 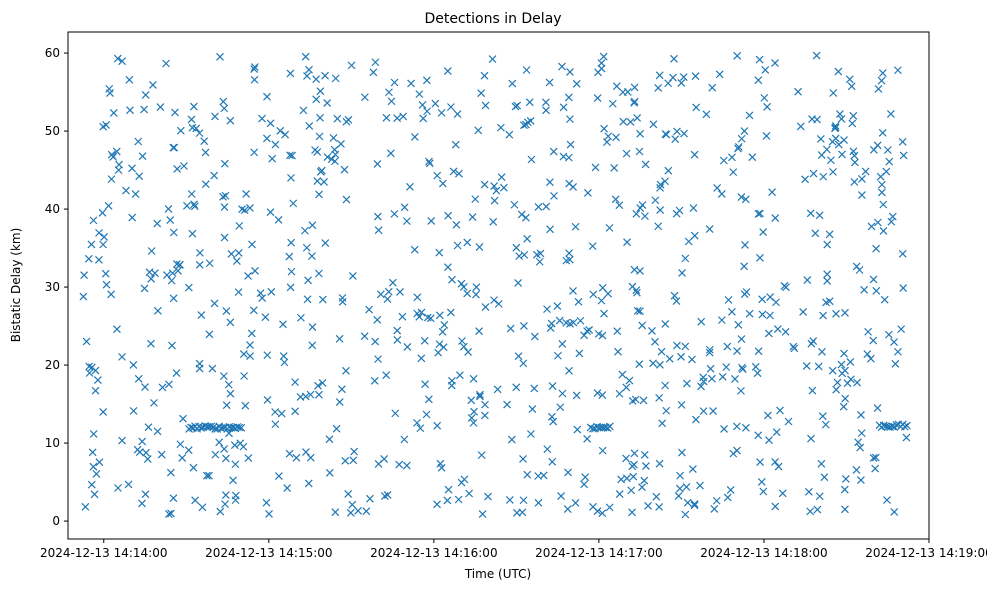 I want to click on x-tick-label: 2024-12-13 14:14:00, so click(x=103, y=553).